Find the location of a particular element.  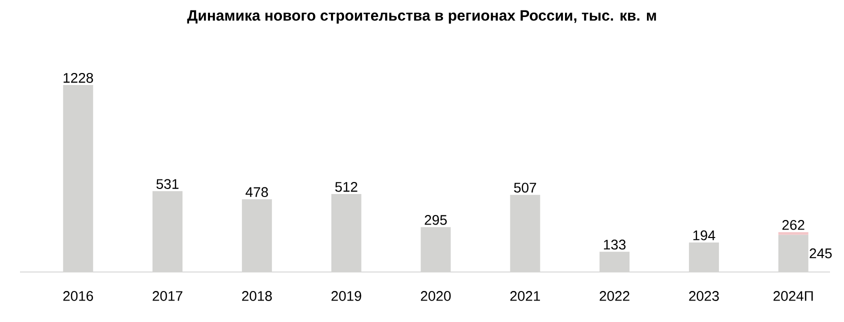

bar is located at coordinates (793, 233).